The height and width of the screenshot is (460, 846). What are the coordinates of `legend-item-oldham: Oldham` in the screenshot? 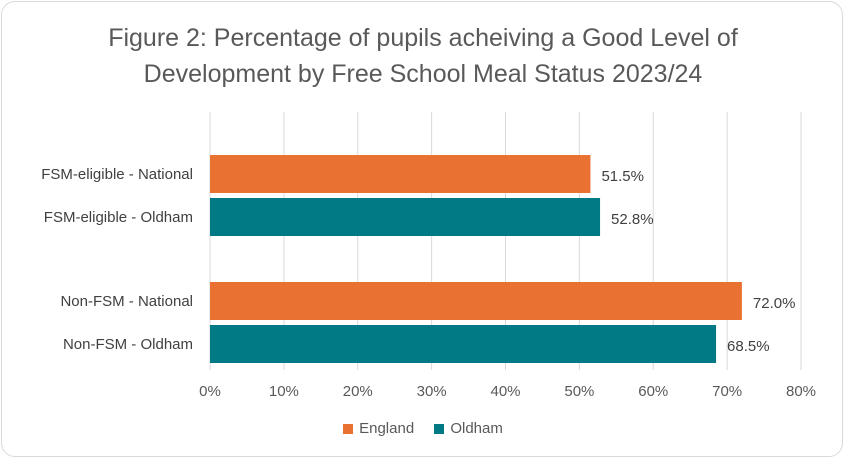 It's located at (468, 428).